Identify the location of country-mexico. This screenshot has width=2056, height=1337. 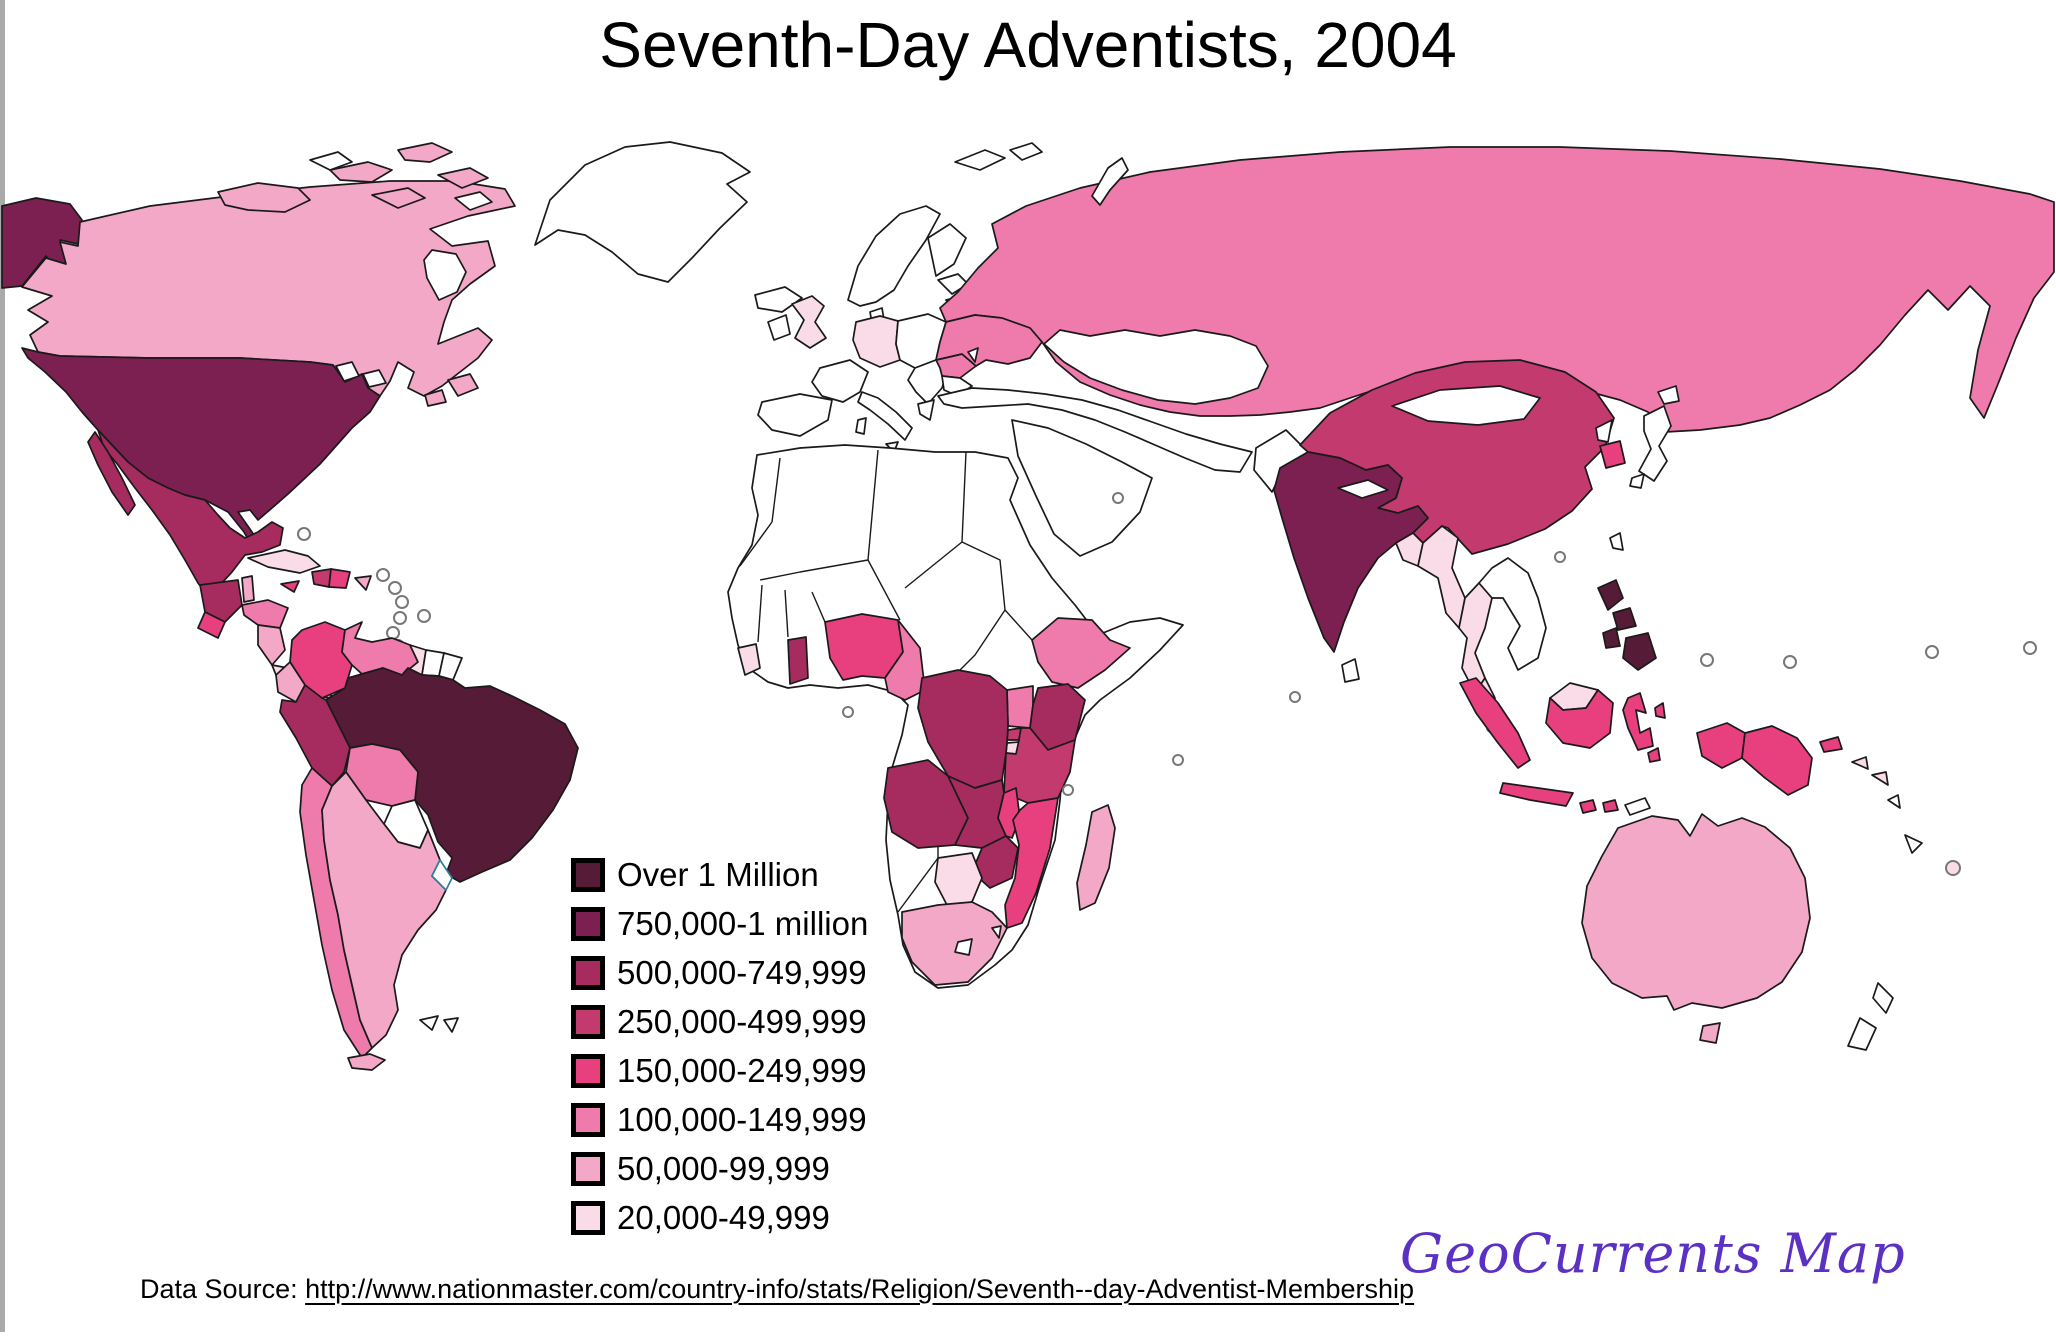
(190, 516).